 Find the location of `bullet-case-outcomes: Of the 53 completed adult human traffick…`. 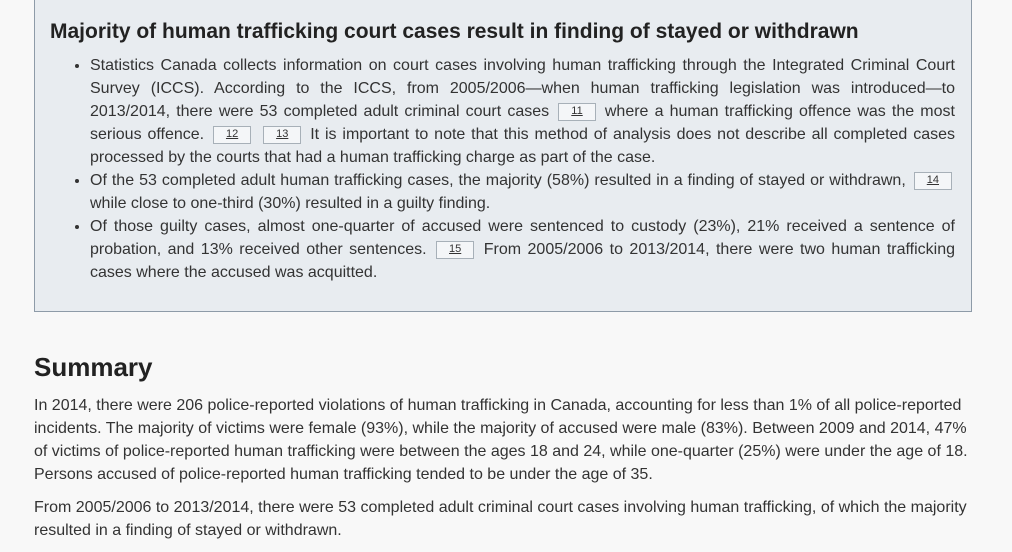

bullet-case-outcomes: Of the 53 completed adult human traffick… is located at coordinates (522, 192).